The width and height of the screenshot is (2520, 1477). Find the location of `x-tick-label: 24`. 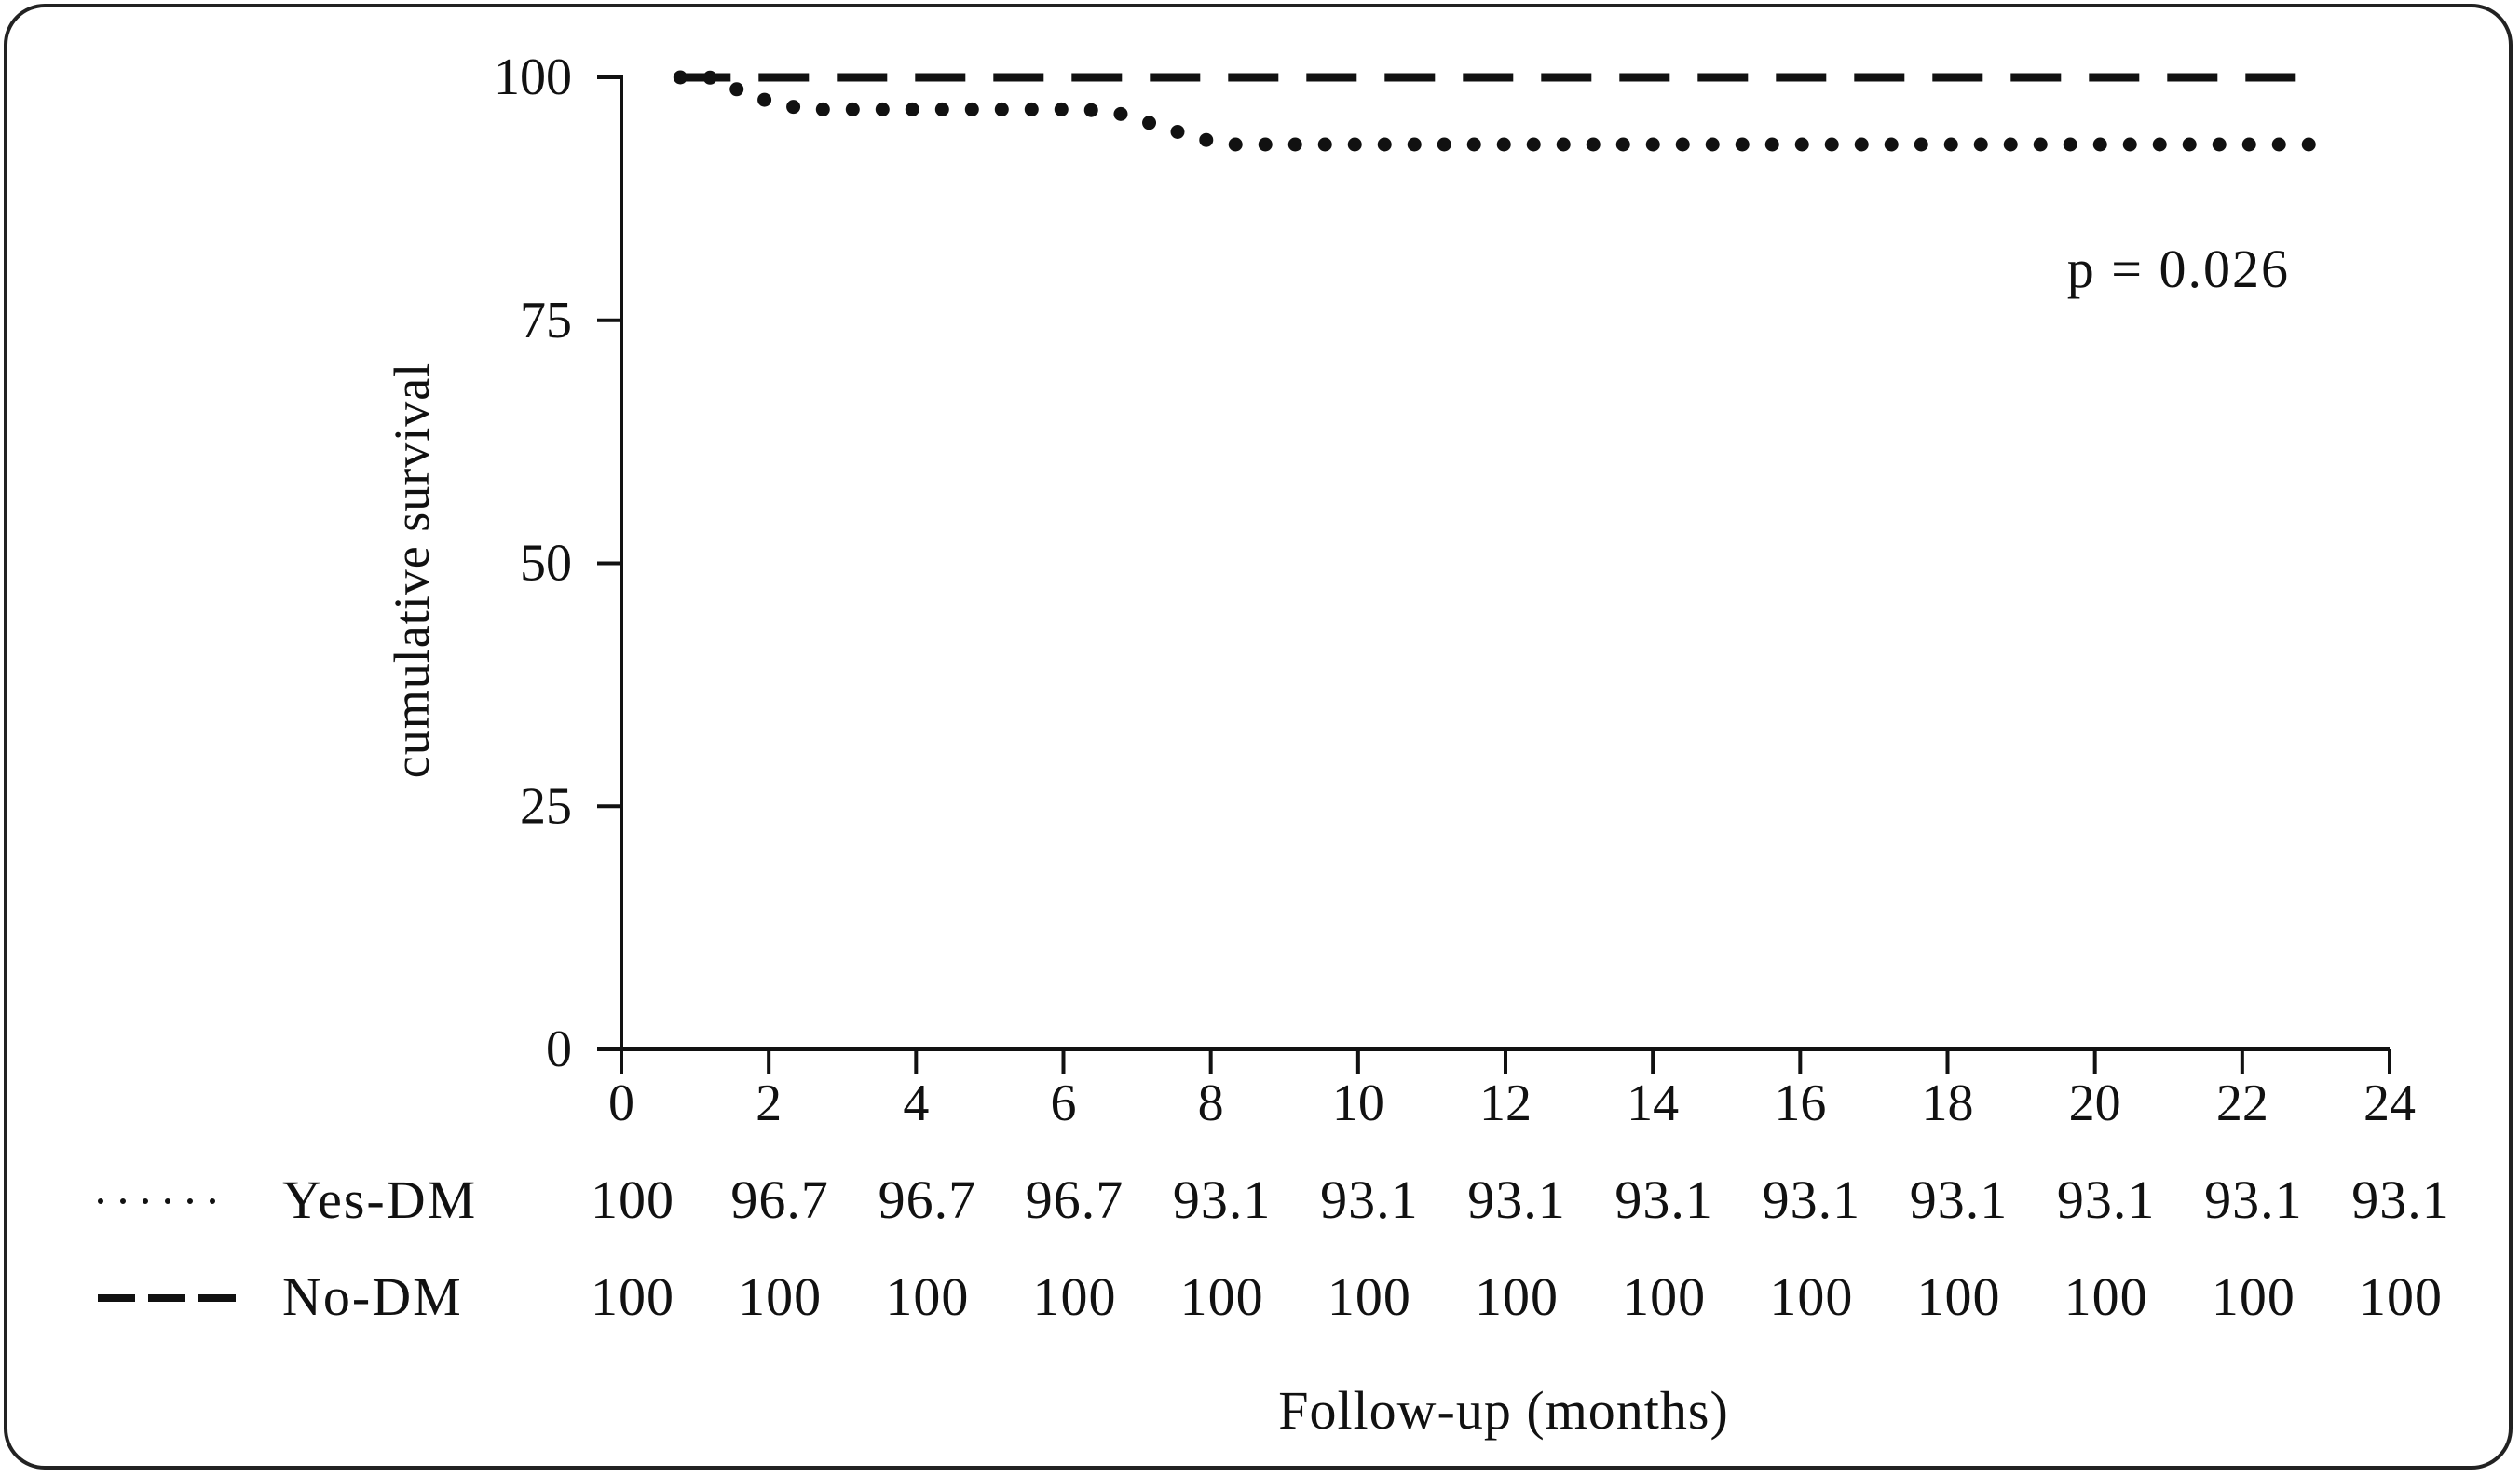

x-tick-label: 24 is located at coordinates (2389, 1103).